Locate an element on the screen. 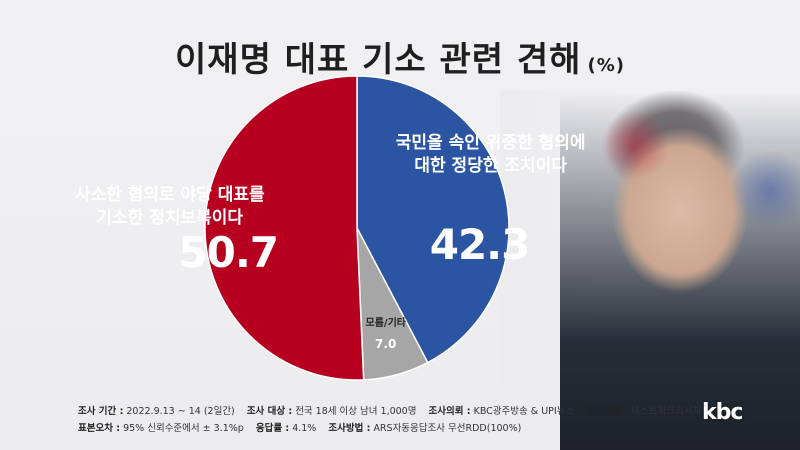 This screenshot has width=800, height=450. footer-period: 조사 기간 :2022.9.13 ~ 14 (2일간) is located at coordinates (156, 411).